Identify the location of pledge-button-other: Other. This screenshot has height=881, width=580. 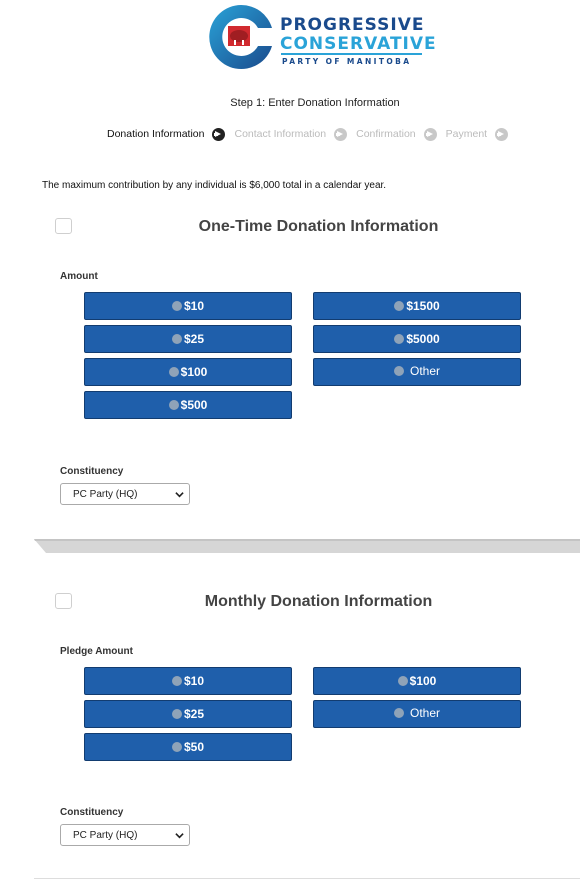
(417, 714).